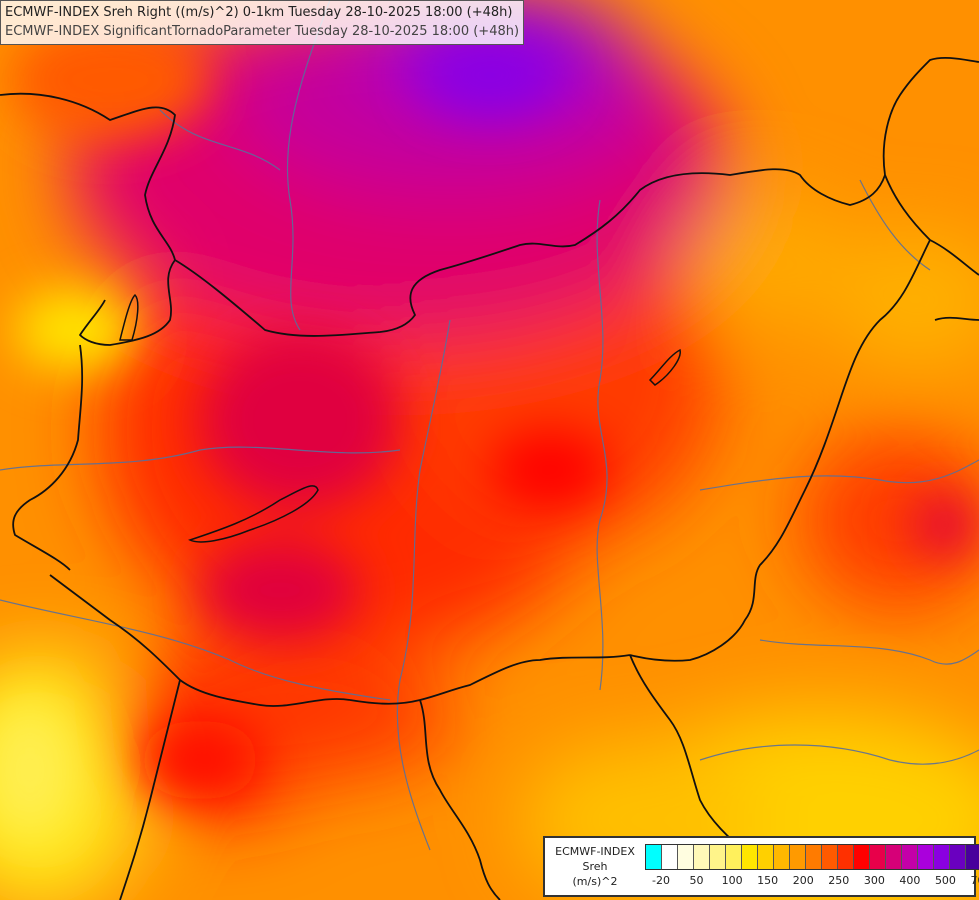 The width and height of the screenshot is (979, 900). Describe the element at coordinates (595, 881) in the screenshot. I see `legend-unit: (m/s)^2` at that location.